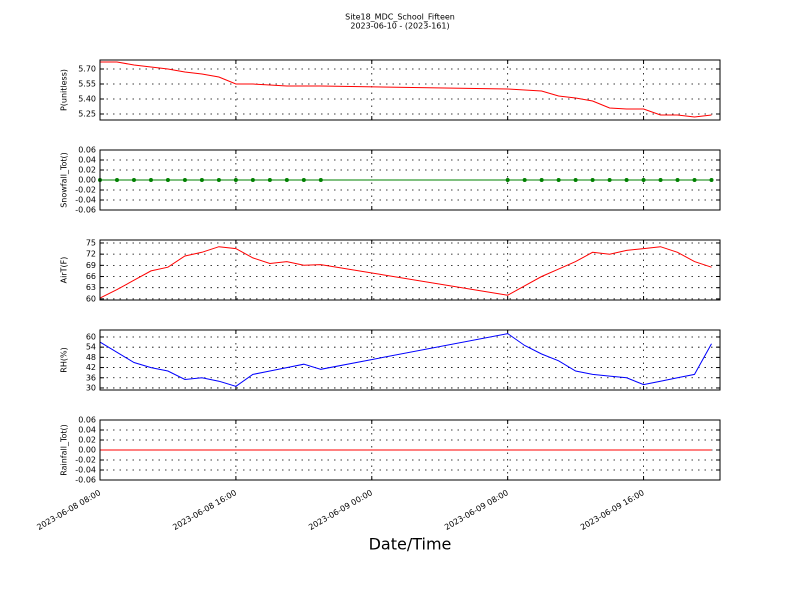  I want to click on y-tick-label: 69, so click(91, 265).